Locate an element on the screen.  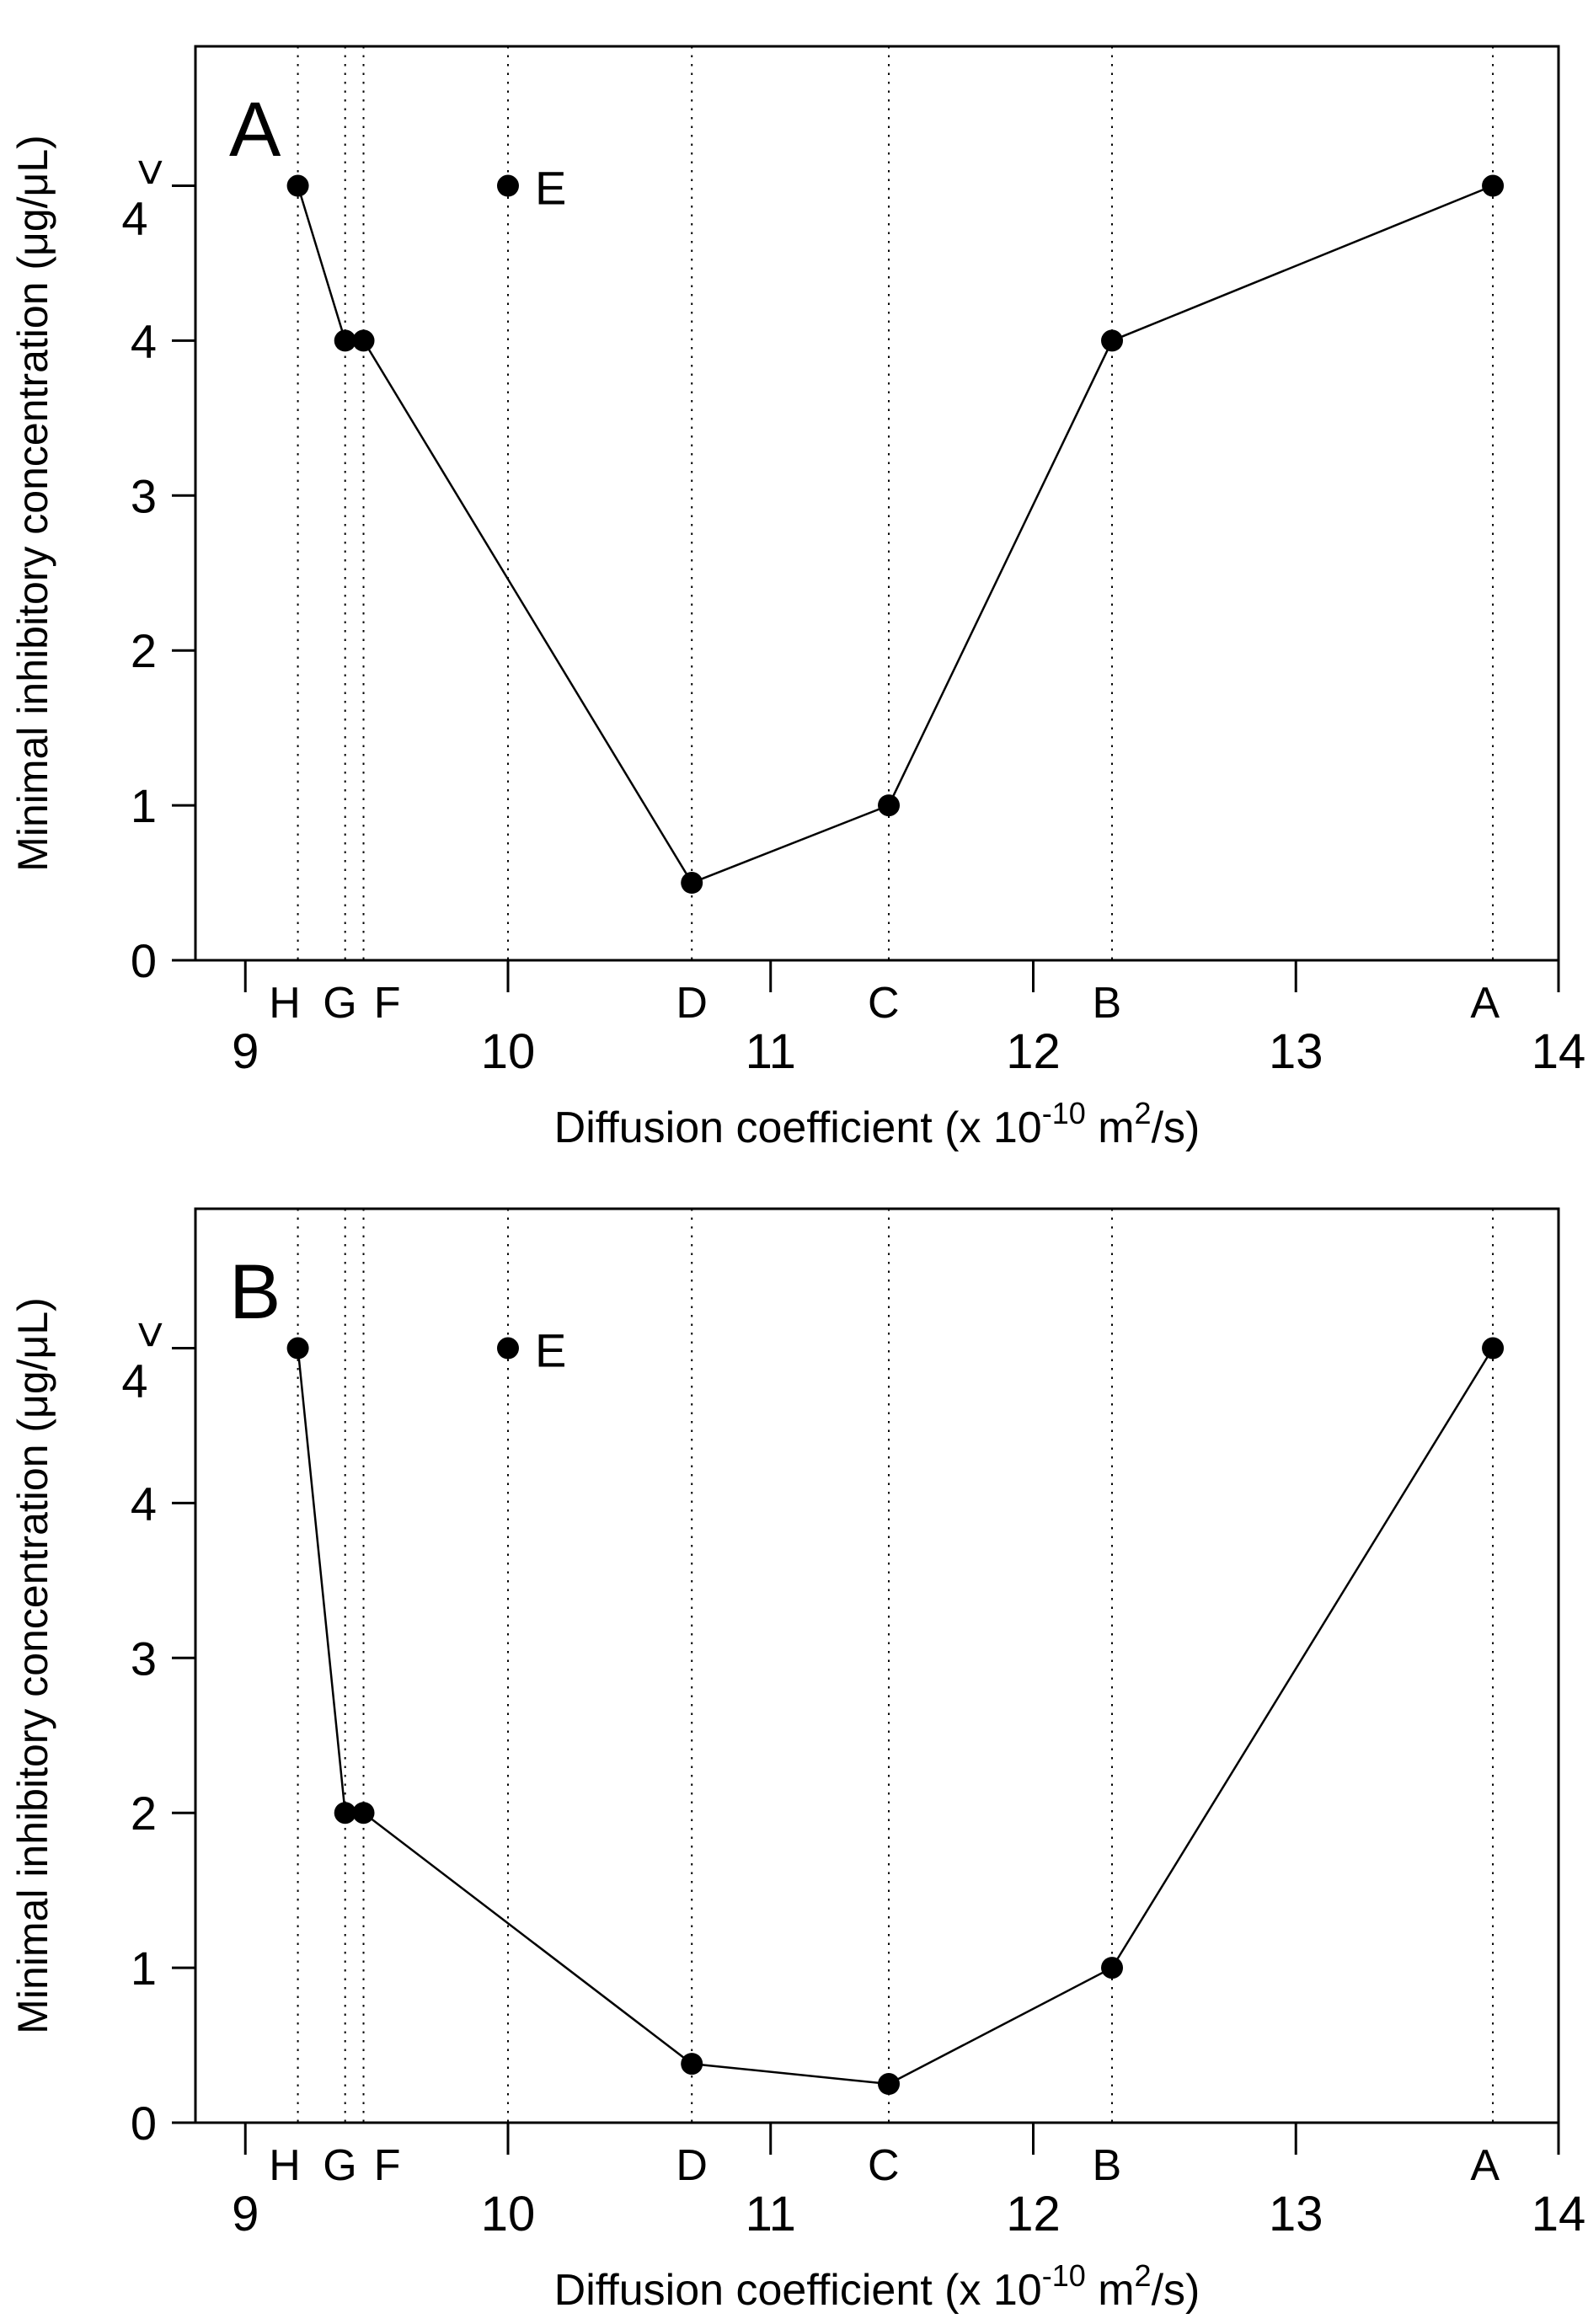
panel-label-B: B is located at coordinates (255, 1292).